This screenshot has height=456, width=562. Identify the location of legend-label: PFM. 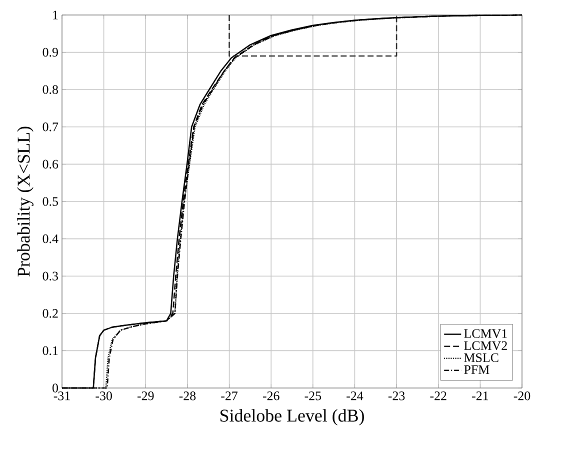
(477, 369).